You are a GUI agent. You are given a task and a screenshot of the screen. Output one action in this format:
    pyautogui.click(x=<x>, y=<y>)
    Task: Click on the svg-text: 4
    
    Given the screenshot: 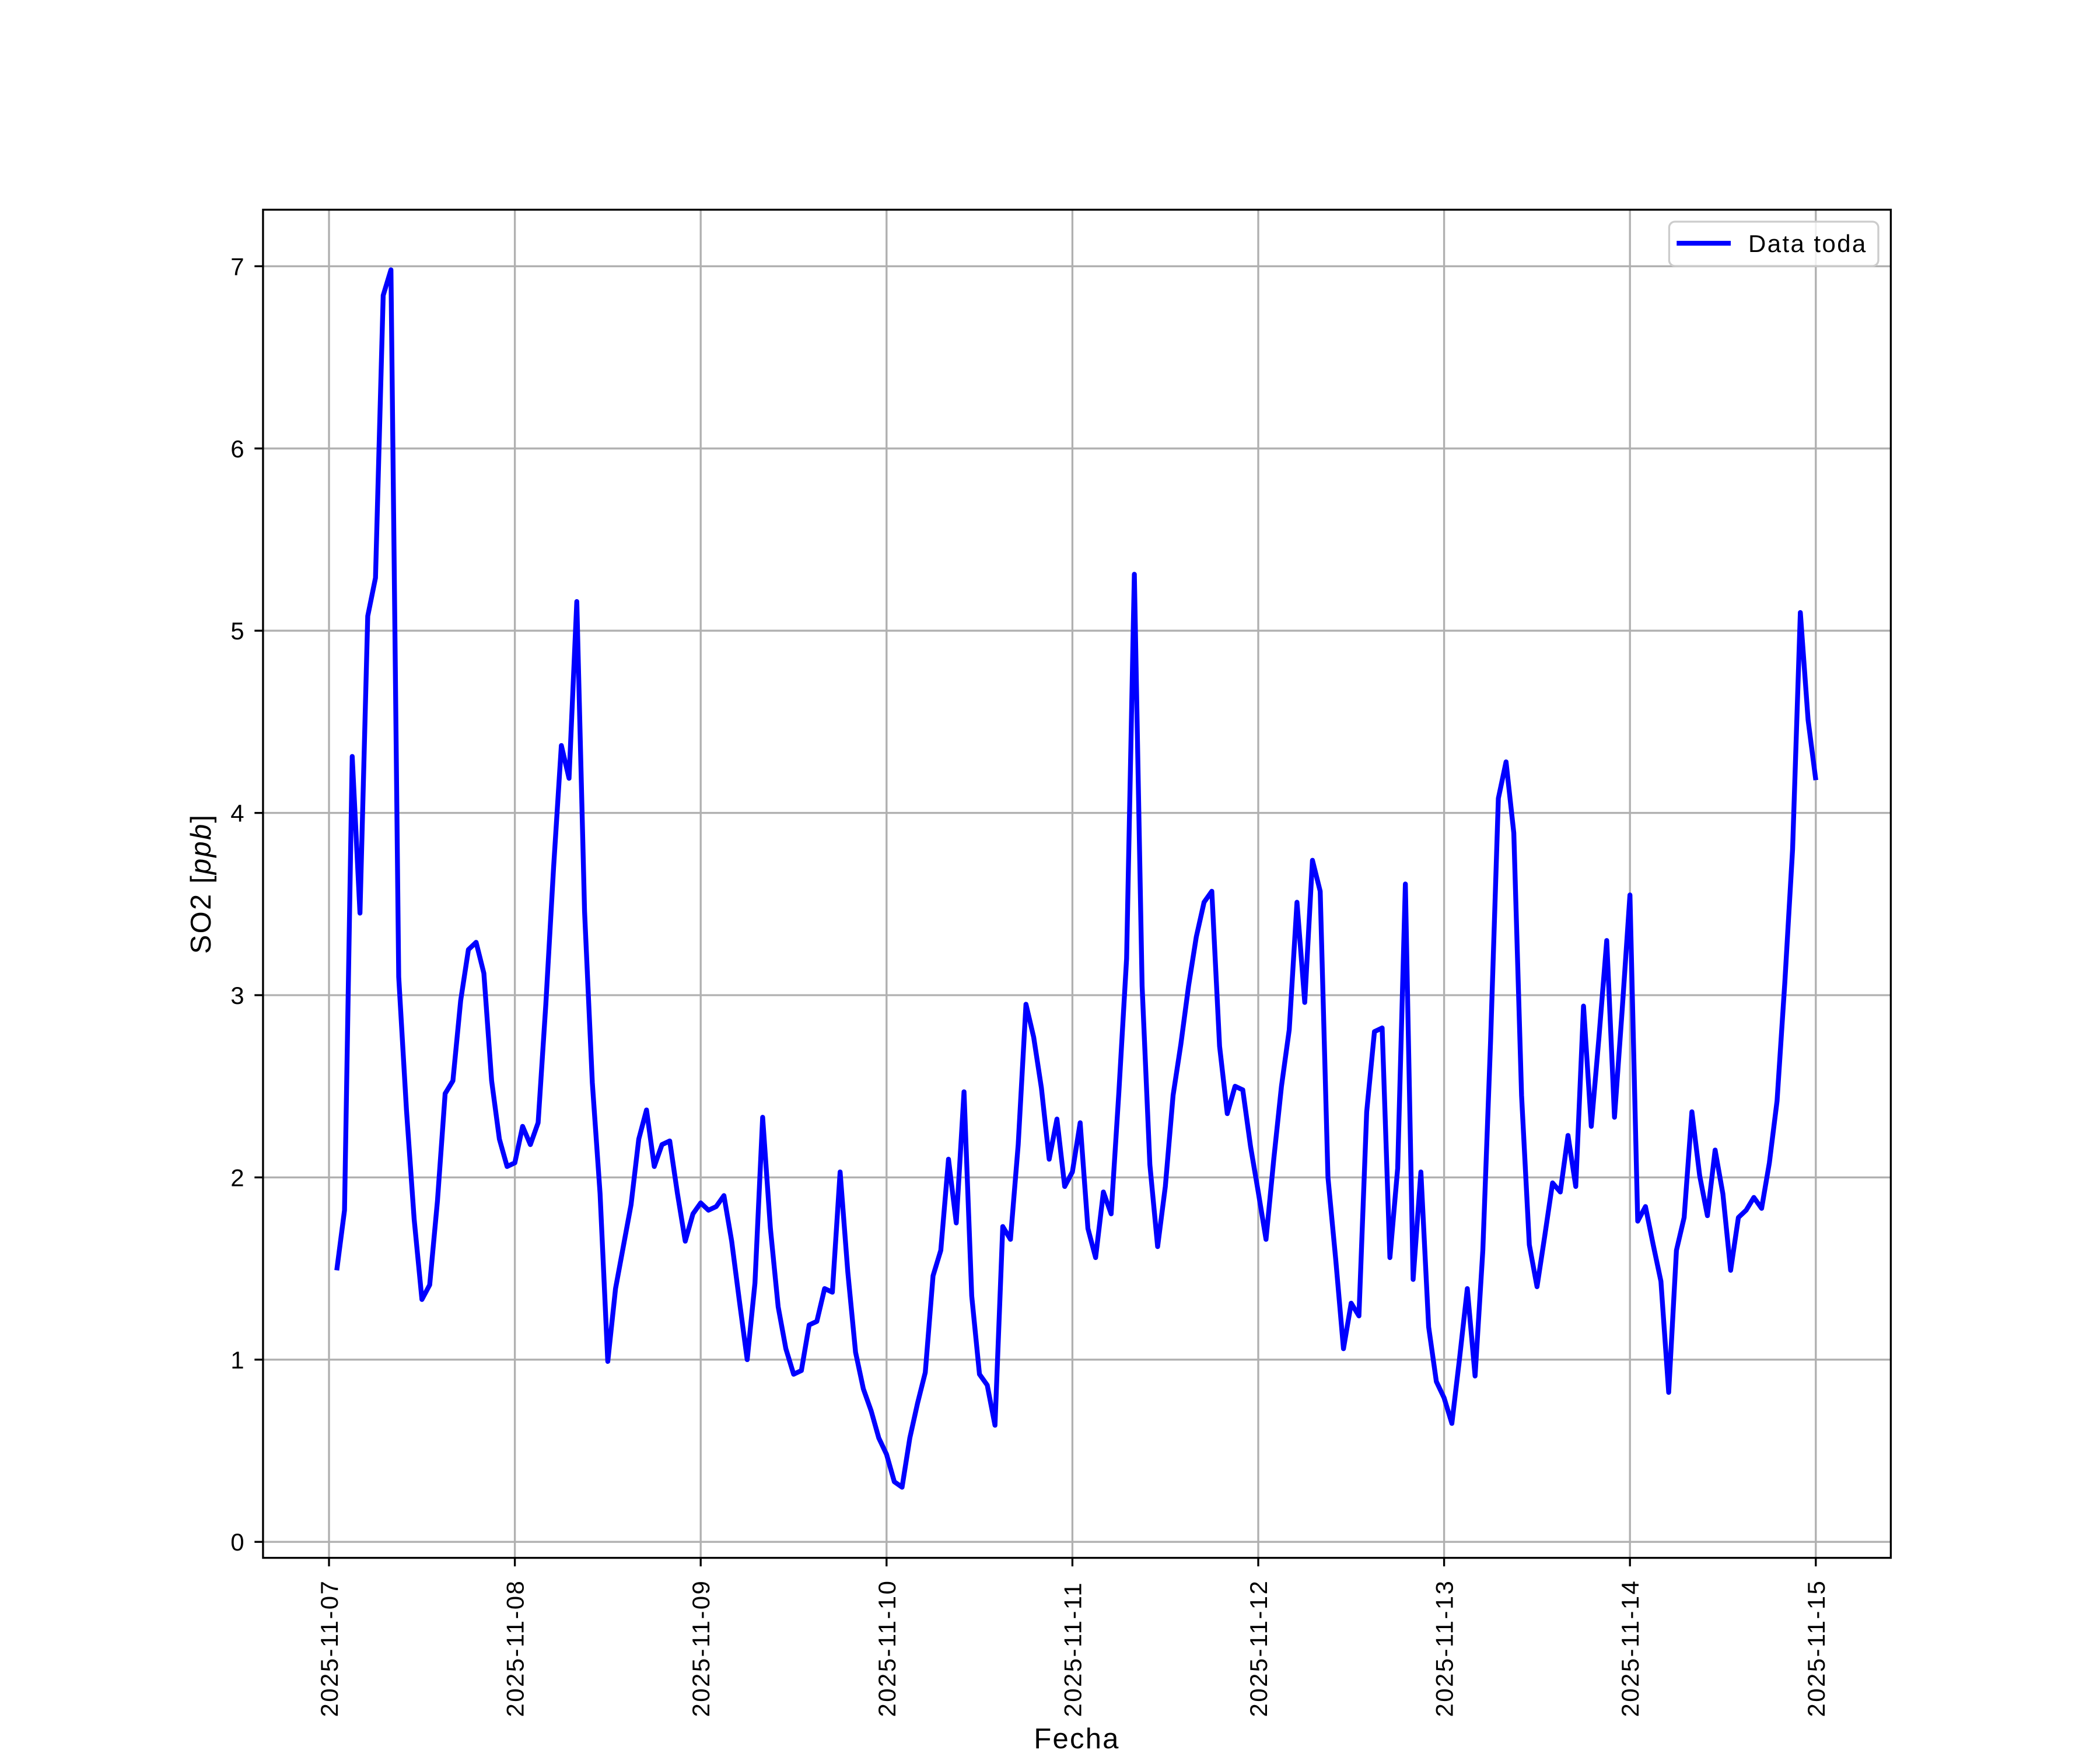 What is the action you would take?
    pyautogui.click(x=238, y=813)
    